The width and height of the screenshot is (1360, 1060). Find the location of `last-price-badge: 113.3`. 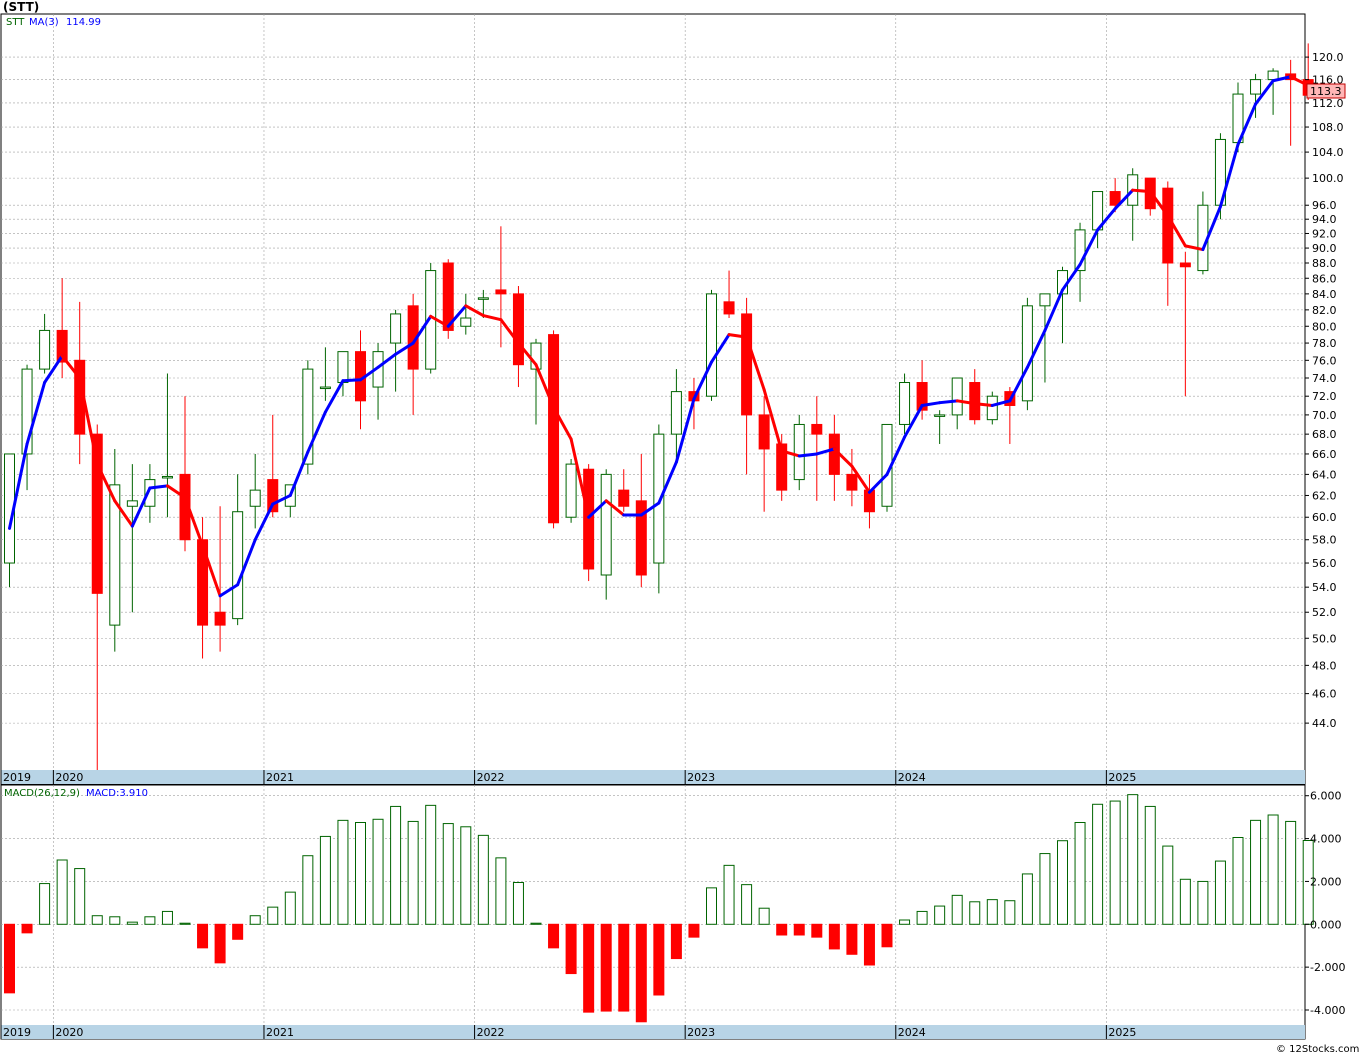

last-price-badge: 113.3 is located at coordinates (1326, 91).